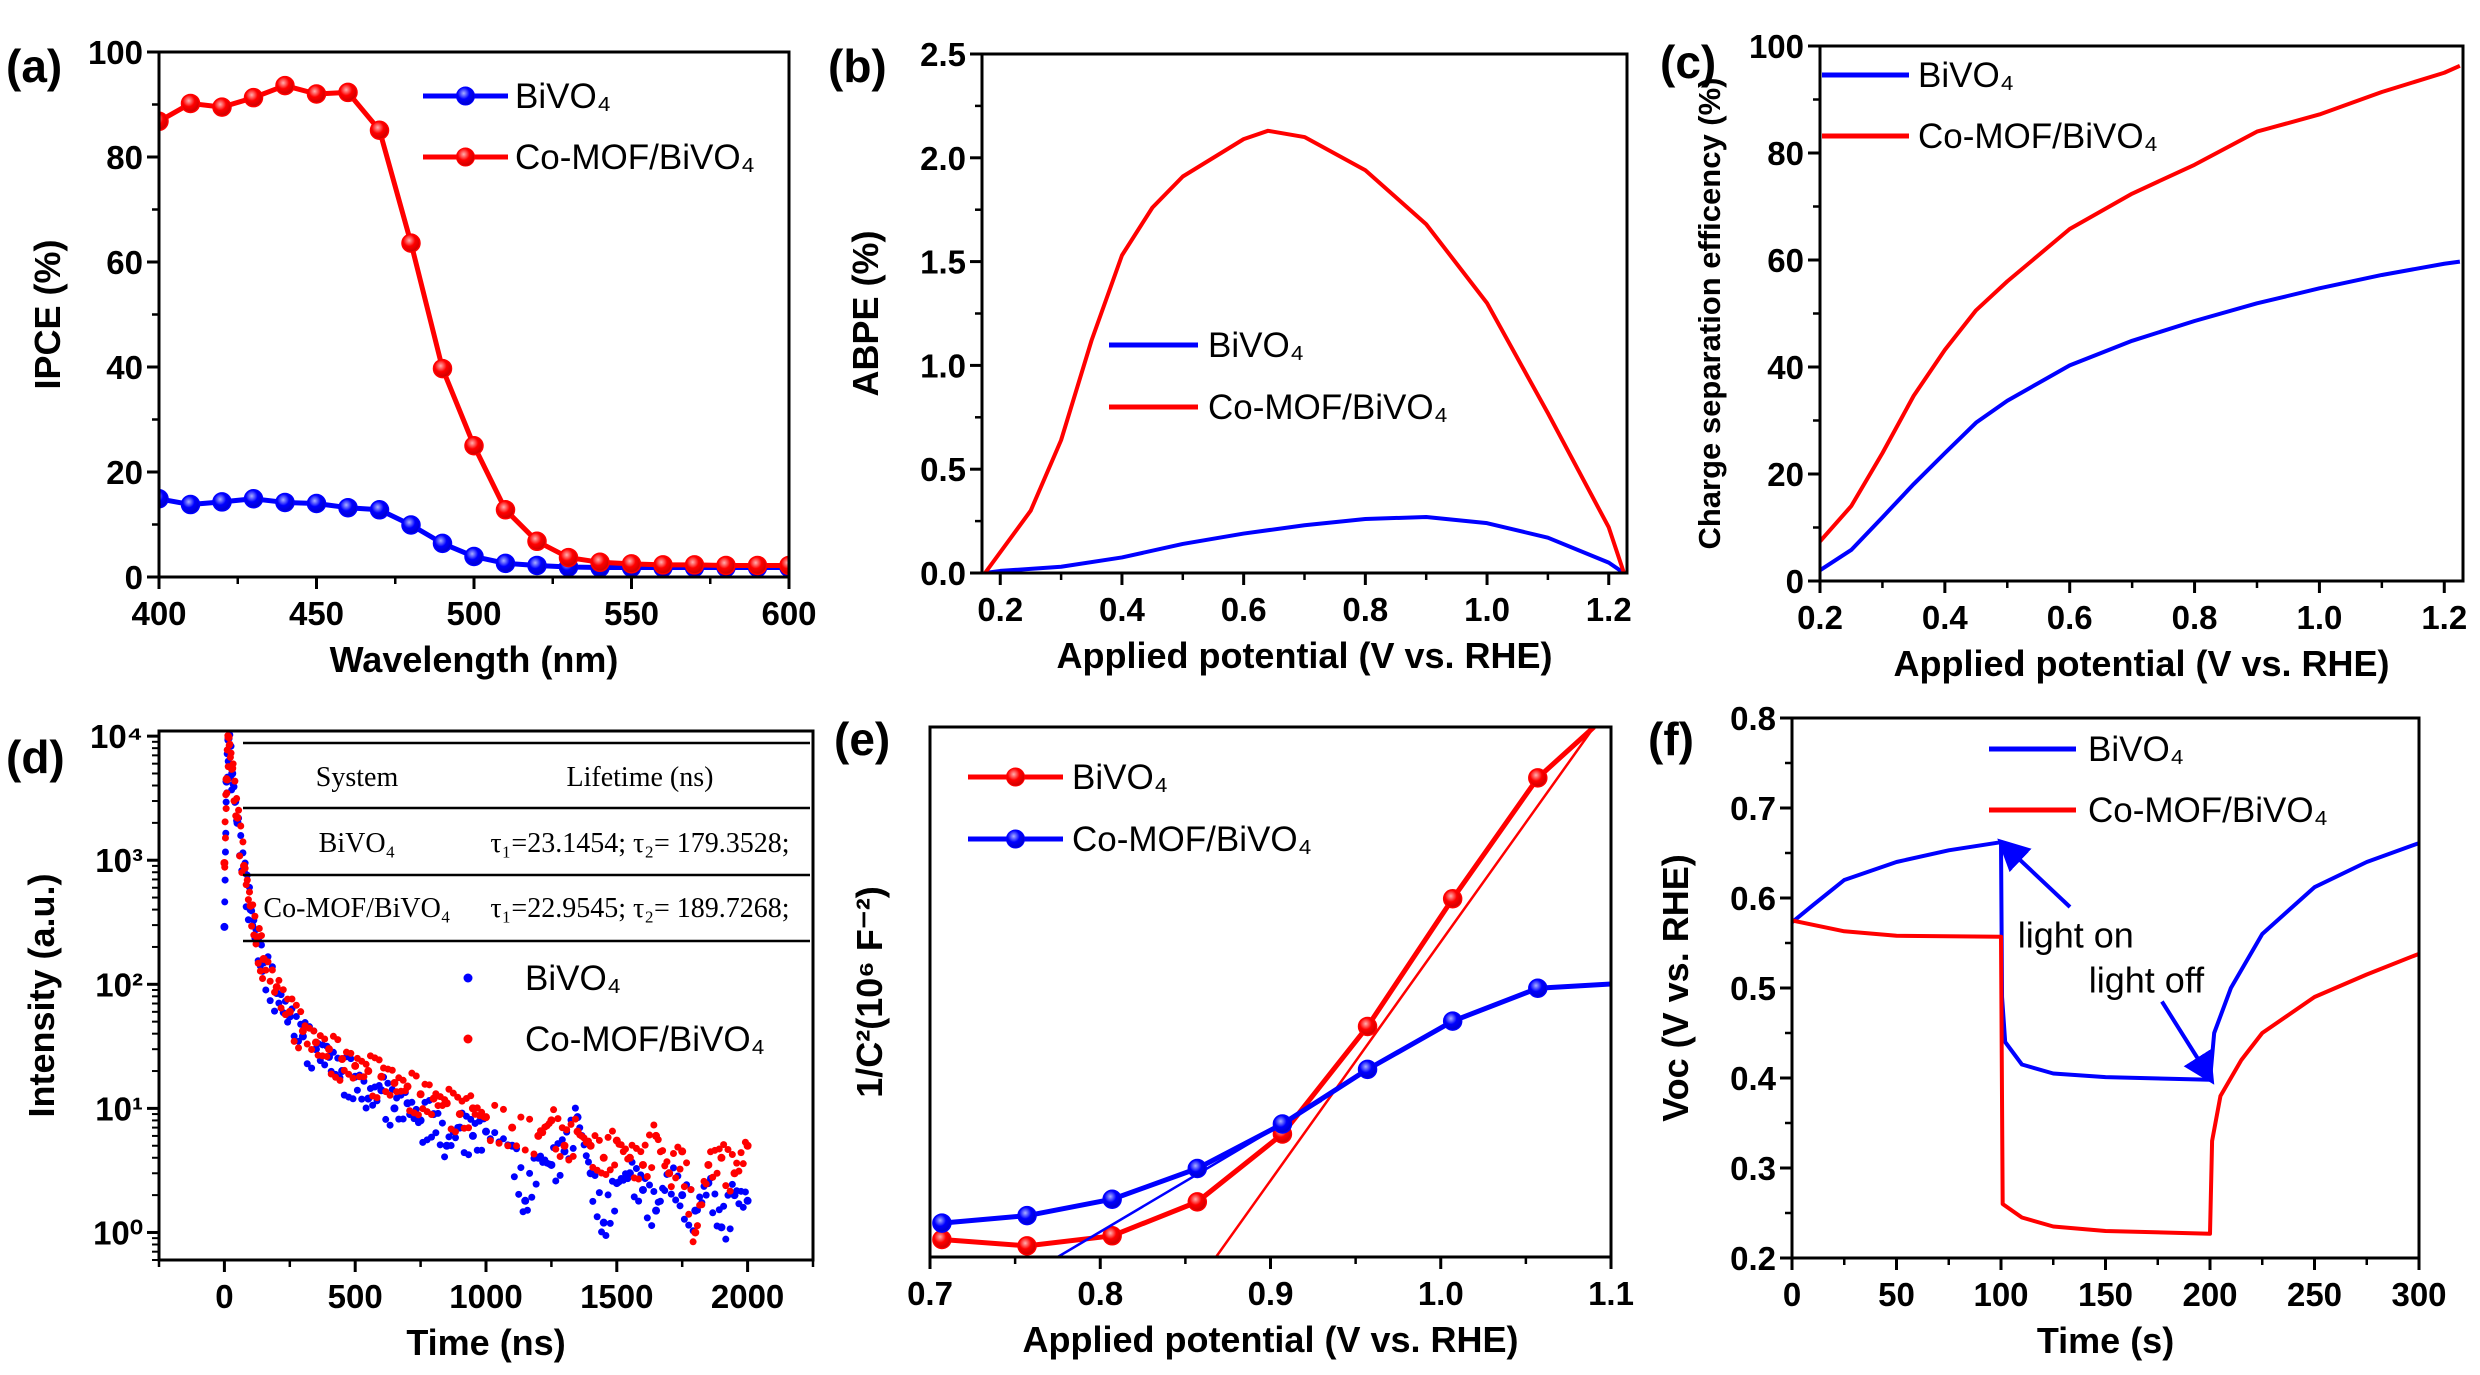 This screenshot has height=1375, width=2480. I want to click on y-axis-title: ABPE (%), so click(865, 313).